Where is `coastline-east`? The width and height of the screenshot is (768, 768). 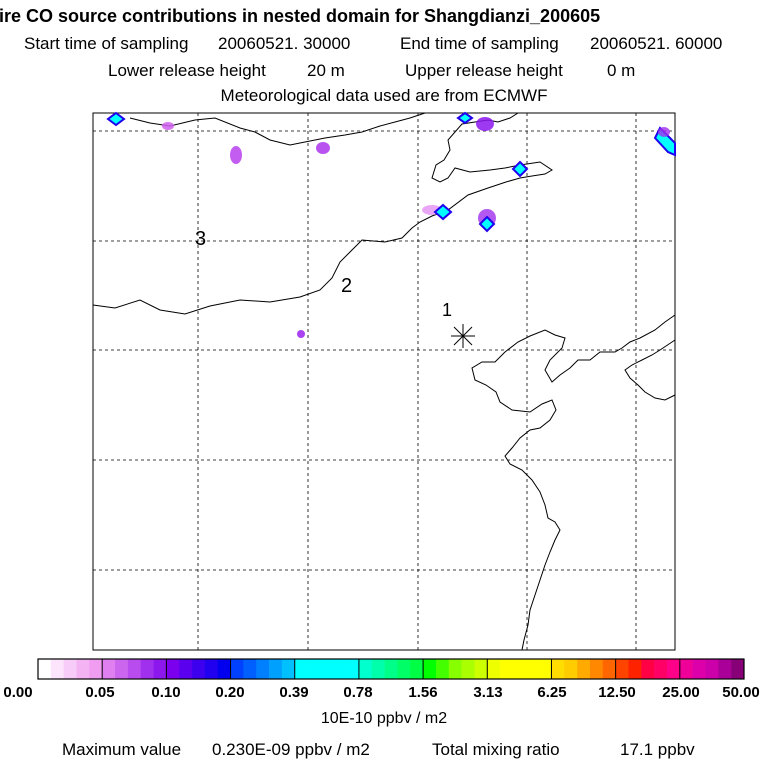
coastline-east is located at coordinates (573, 482).